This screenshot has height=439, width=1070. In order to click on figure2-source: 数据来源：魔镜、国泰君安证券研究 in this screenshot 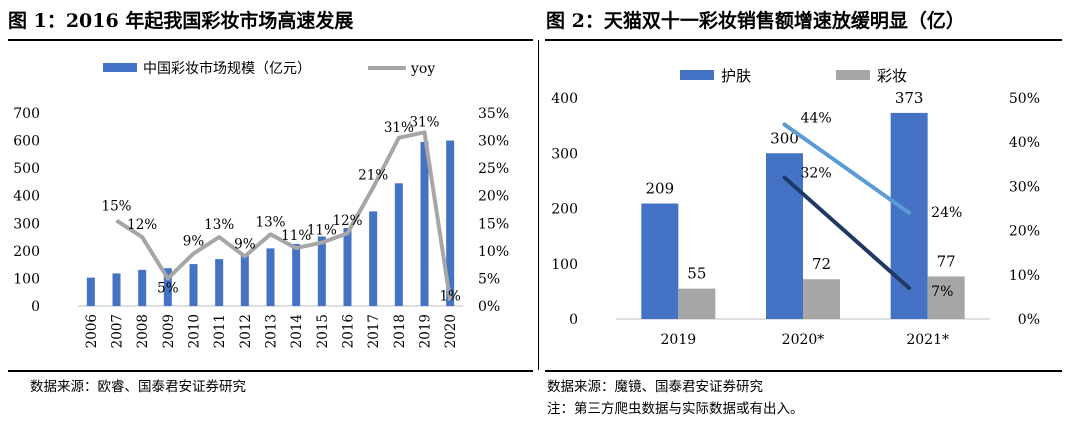, I will do `click(655, 387)`.